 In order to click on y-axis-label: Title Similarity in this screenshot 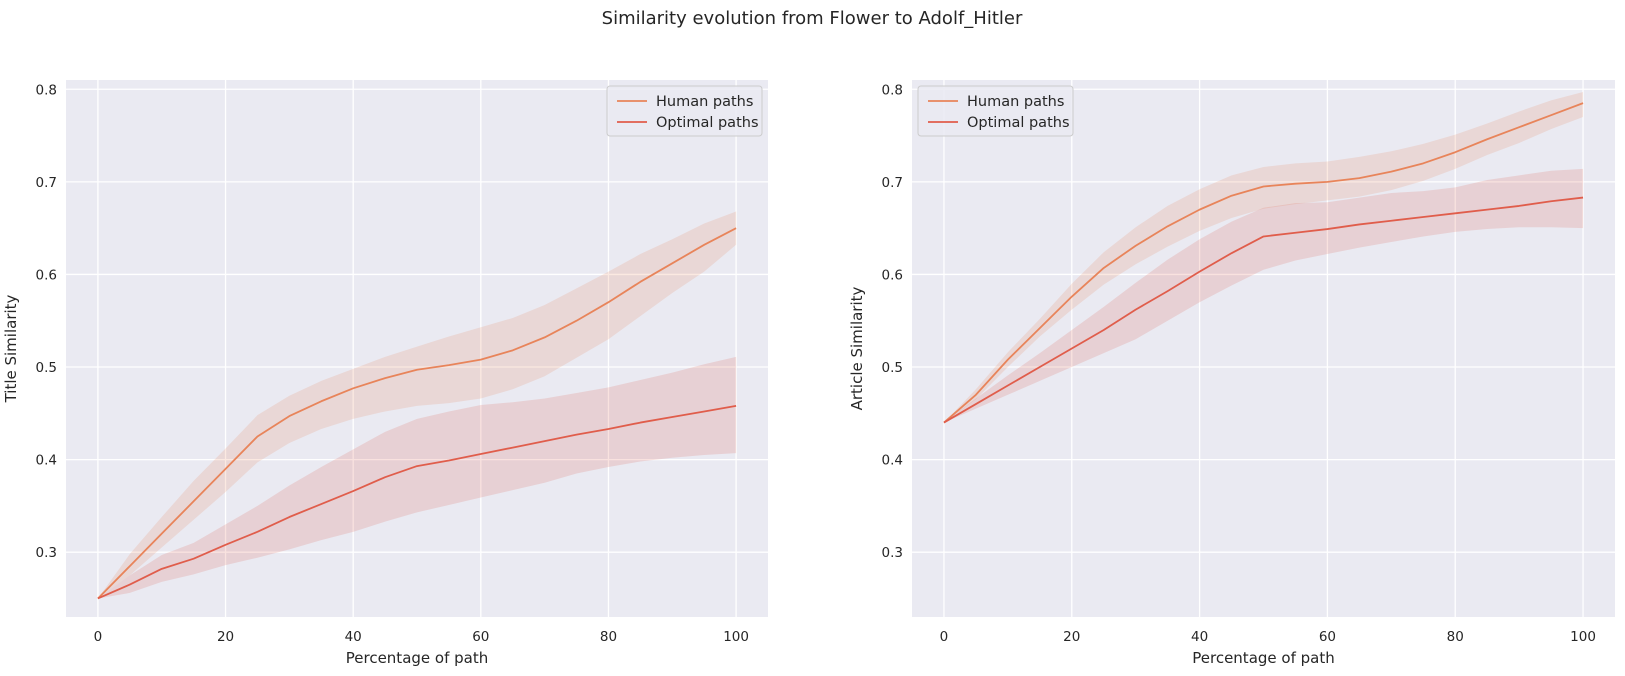, I will do `click(11, 348)`.